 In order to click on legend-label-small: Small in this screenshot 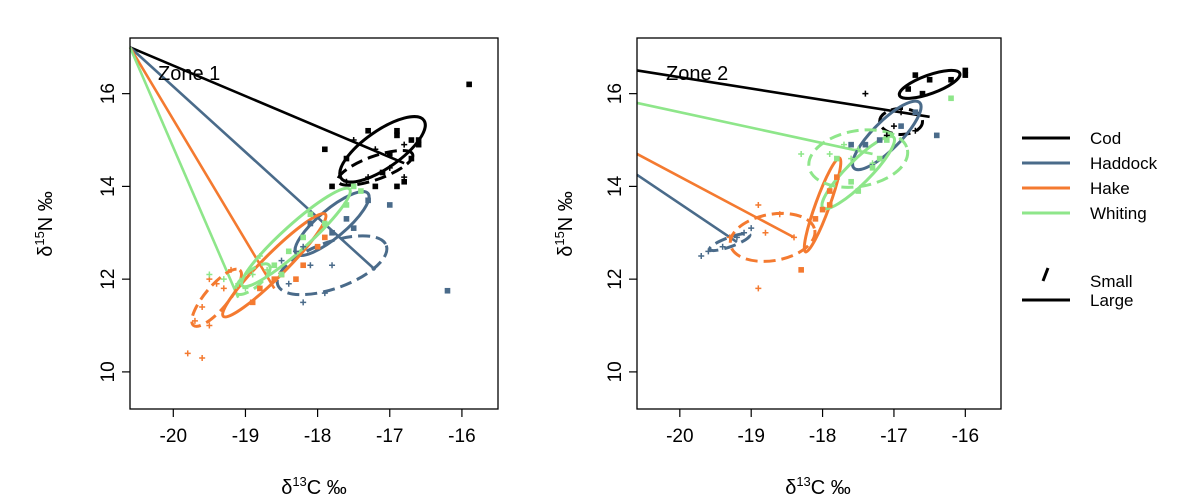, I will do `click(1111, 281)`.